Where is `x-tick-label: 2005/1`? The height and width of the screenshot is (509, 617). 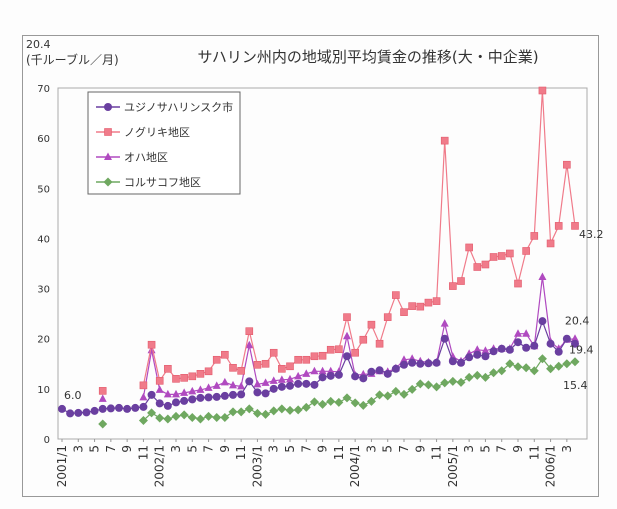
x-tick-label: 2005/1 is located at coordinates (453, 466).